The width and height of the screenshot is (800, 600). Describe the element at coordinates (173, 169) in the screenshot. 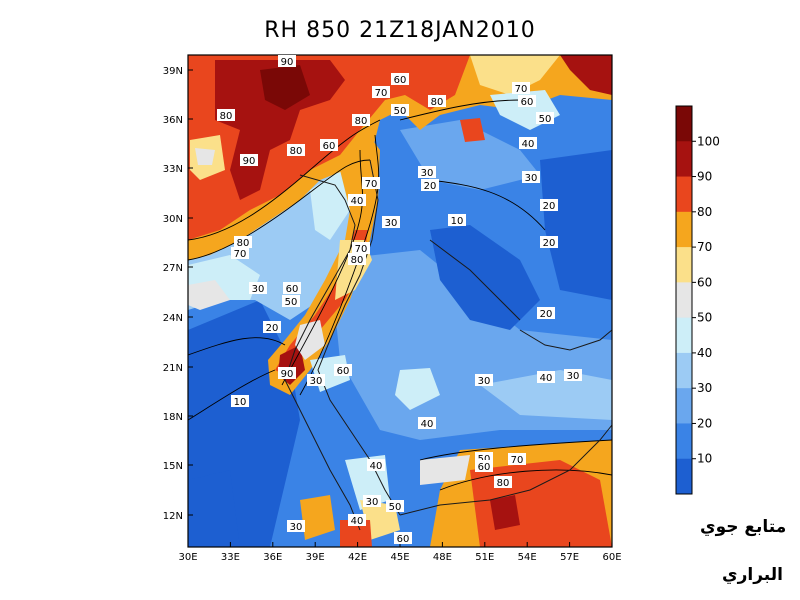

I see `lat-label: 33N` at that location.